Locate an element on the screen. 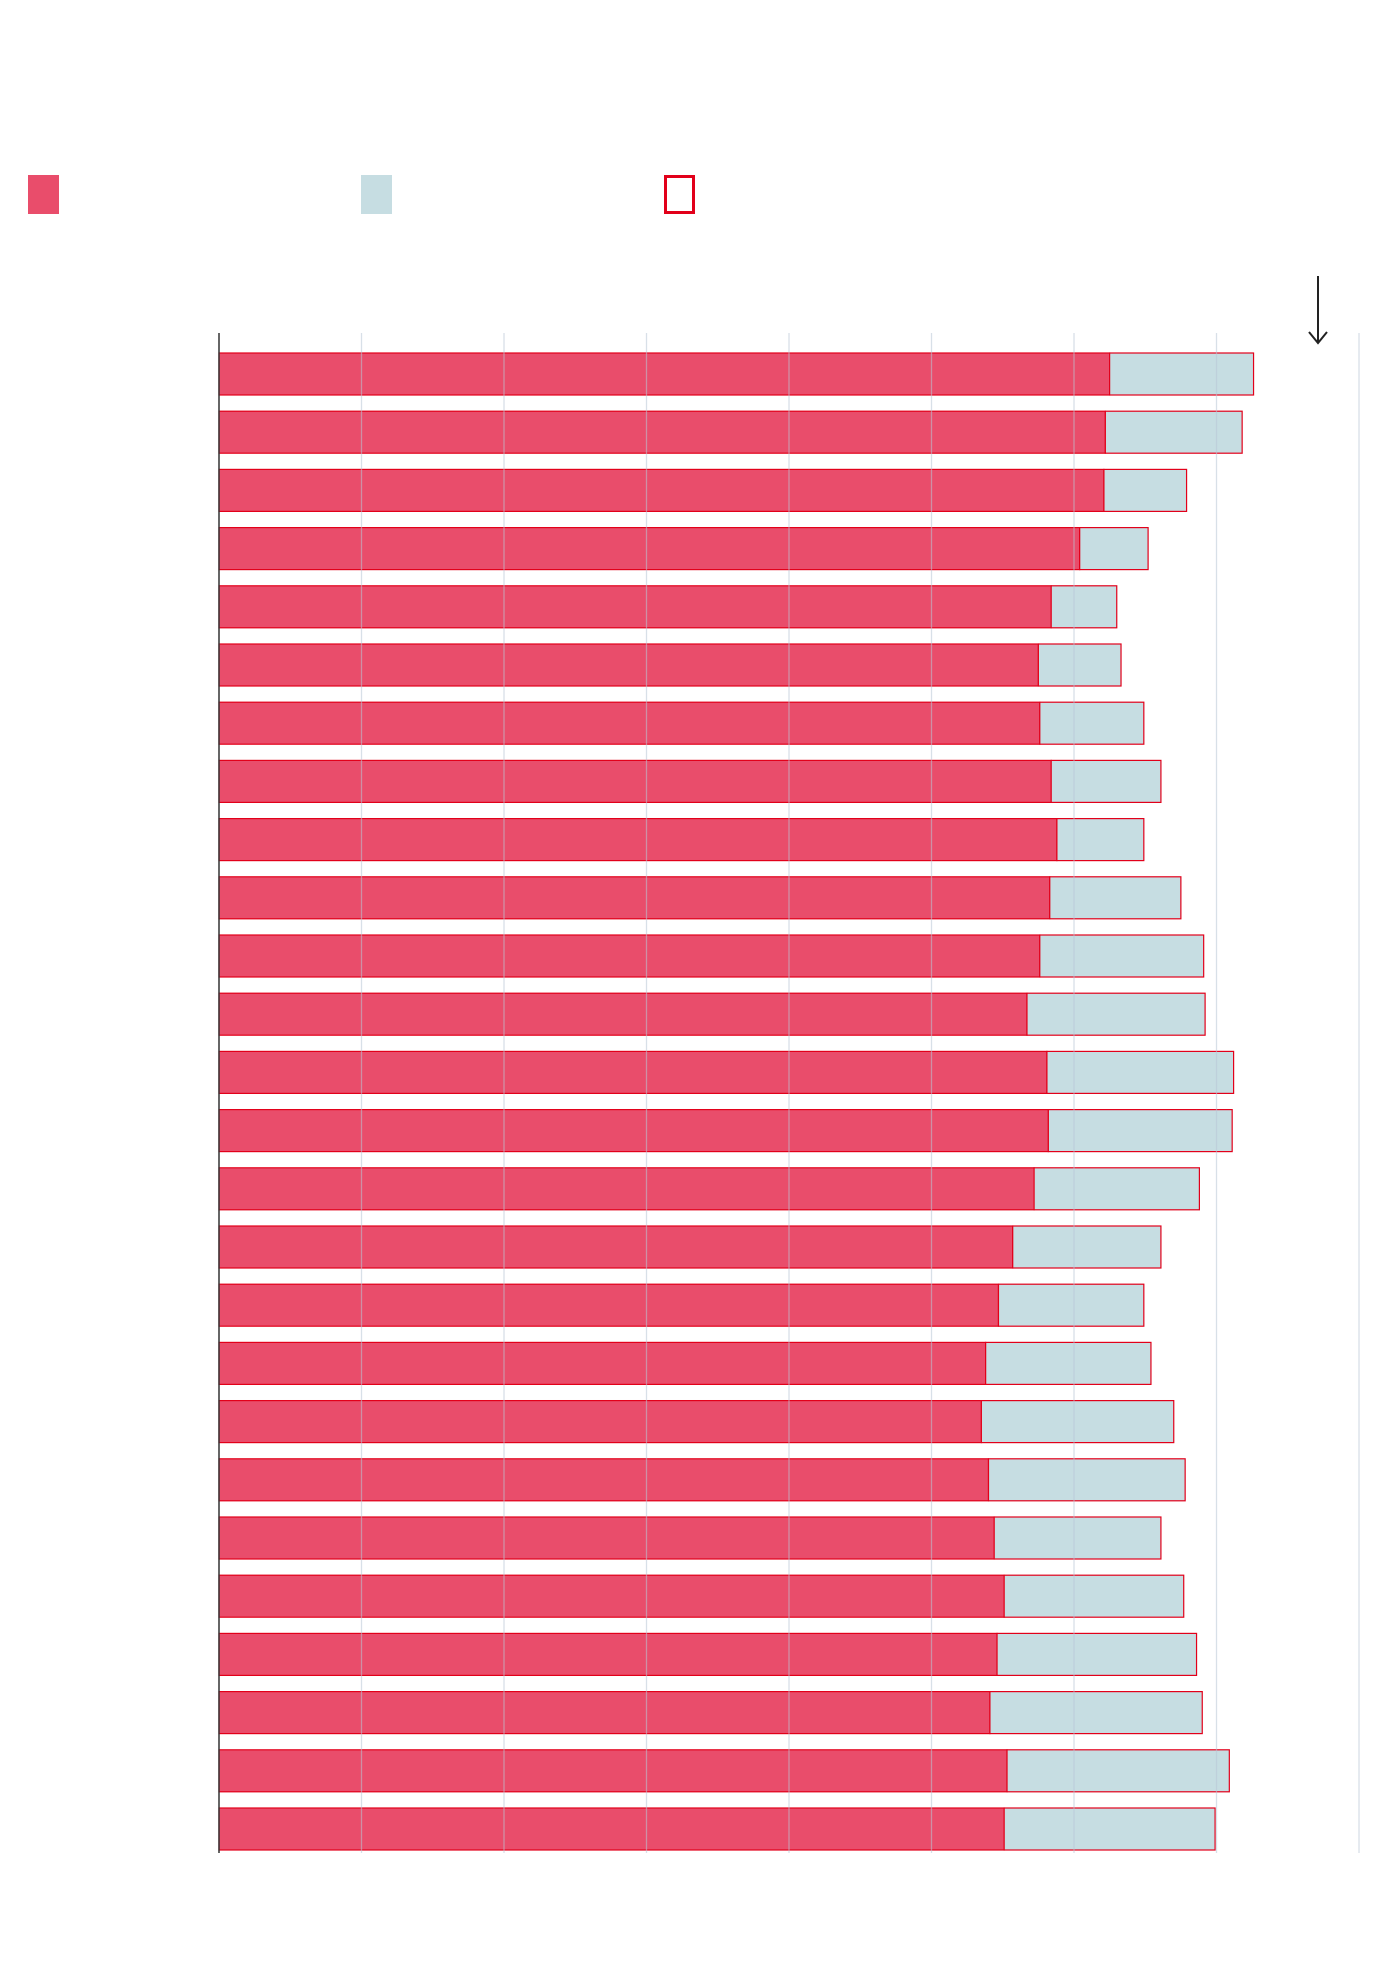  legend-swatch-secondary is located at coordinates (376, 194).